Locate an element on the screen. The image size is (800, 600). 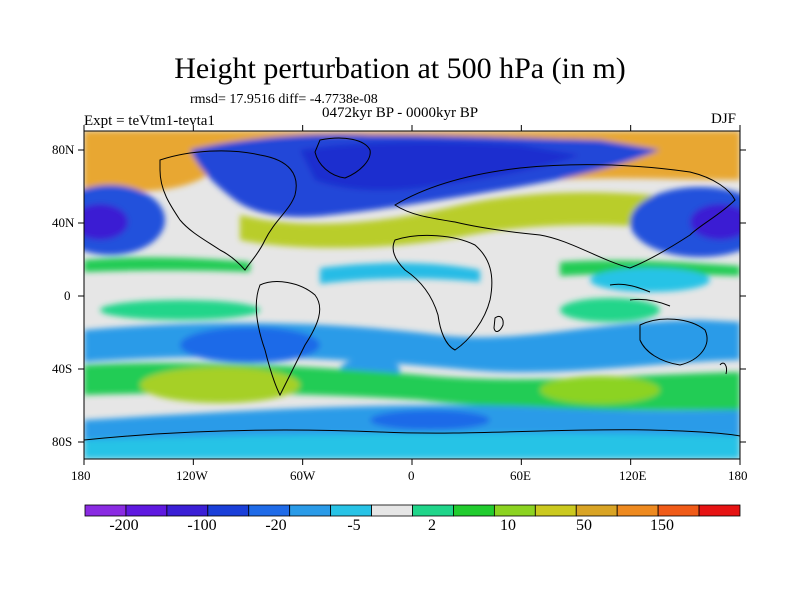
lat-label-0: 0 is located at coordinates (67, 295).